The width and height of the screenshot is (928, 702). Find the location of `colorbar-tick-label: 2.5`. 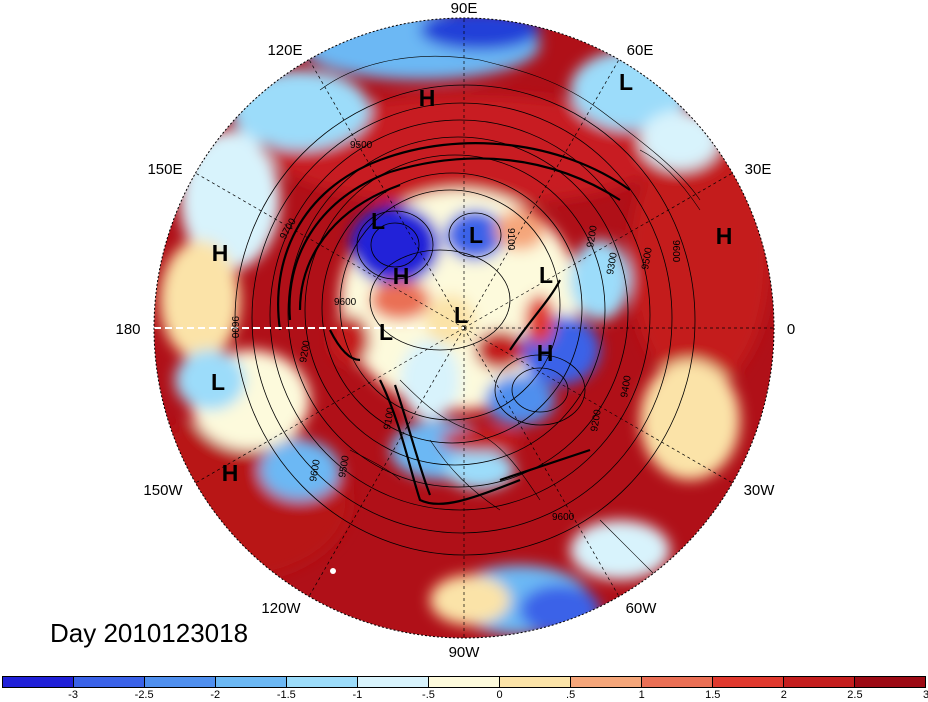

colorbar-tick-label: 2.5 is located at coordinates (855, 695).